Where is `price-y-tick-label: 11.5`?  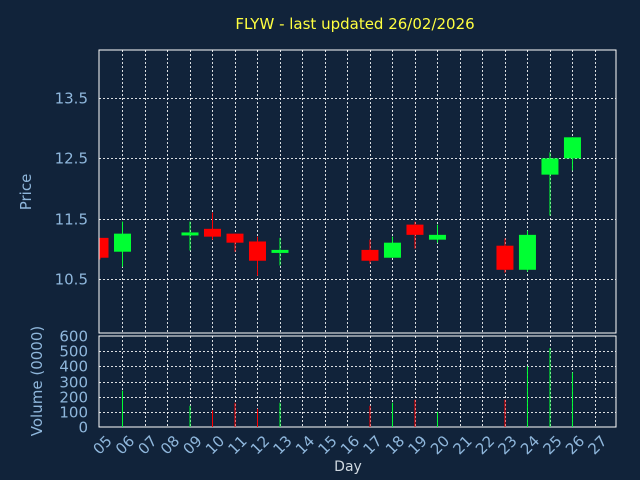
price-y-tick-label: 11.5 is located at coordinates (71, 220).